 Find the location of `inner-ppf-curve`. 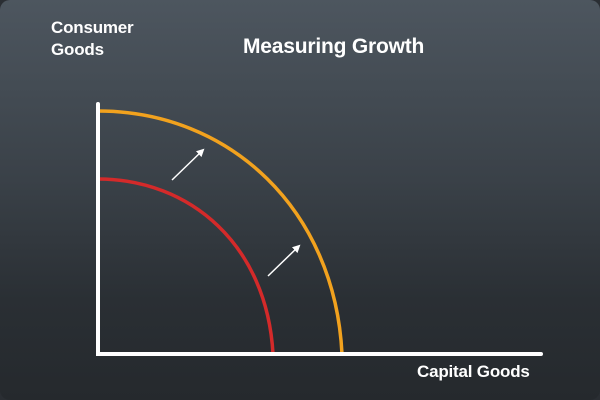

inner-ppf-curve is located at coordinates (186, 266).